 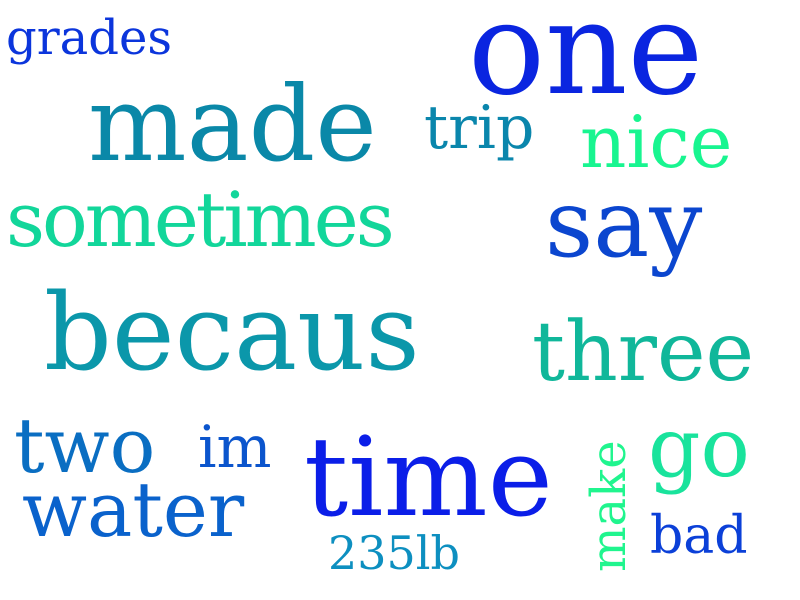 What do you see at coordinates (624, 224) in the screenshot?
I see `word-say: say` at bounding box center [624, 224].